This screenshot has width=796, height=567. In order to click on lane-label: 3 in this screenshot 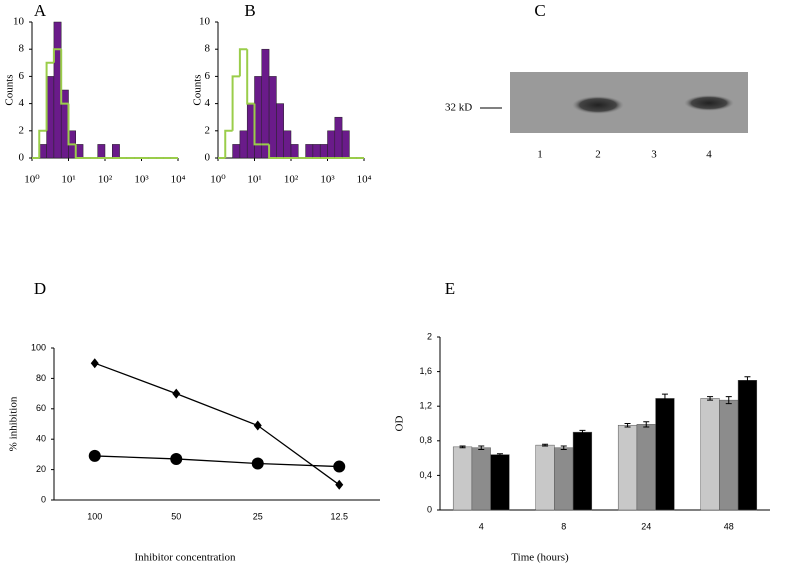, I will do `click(654, 155)`.